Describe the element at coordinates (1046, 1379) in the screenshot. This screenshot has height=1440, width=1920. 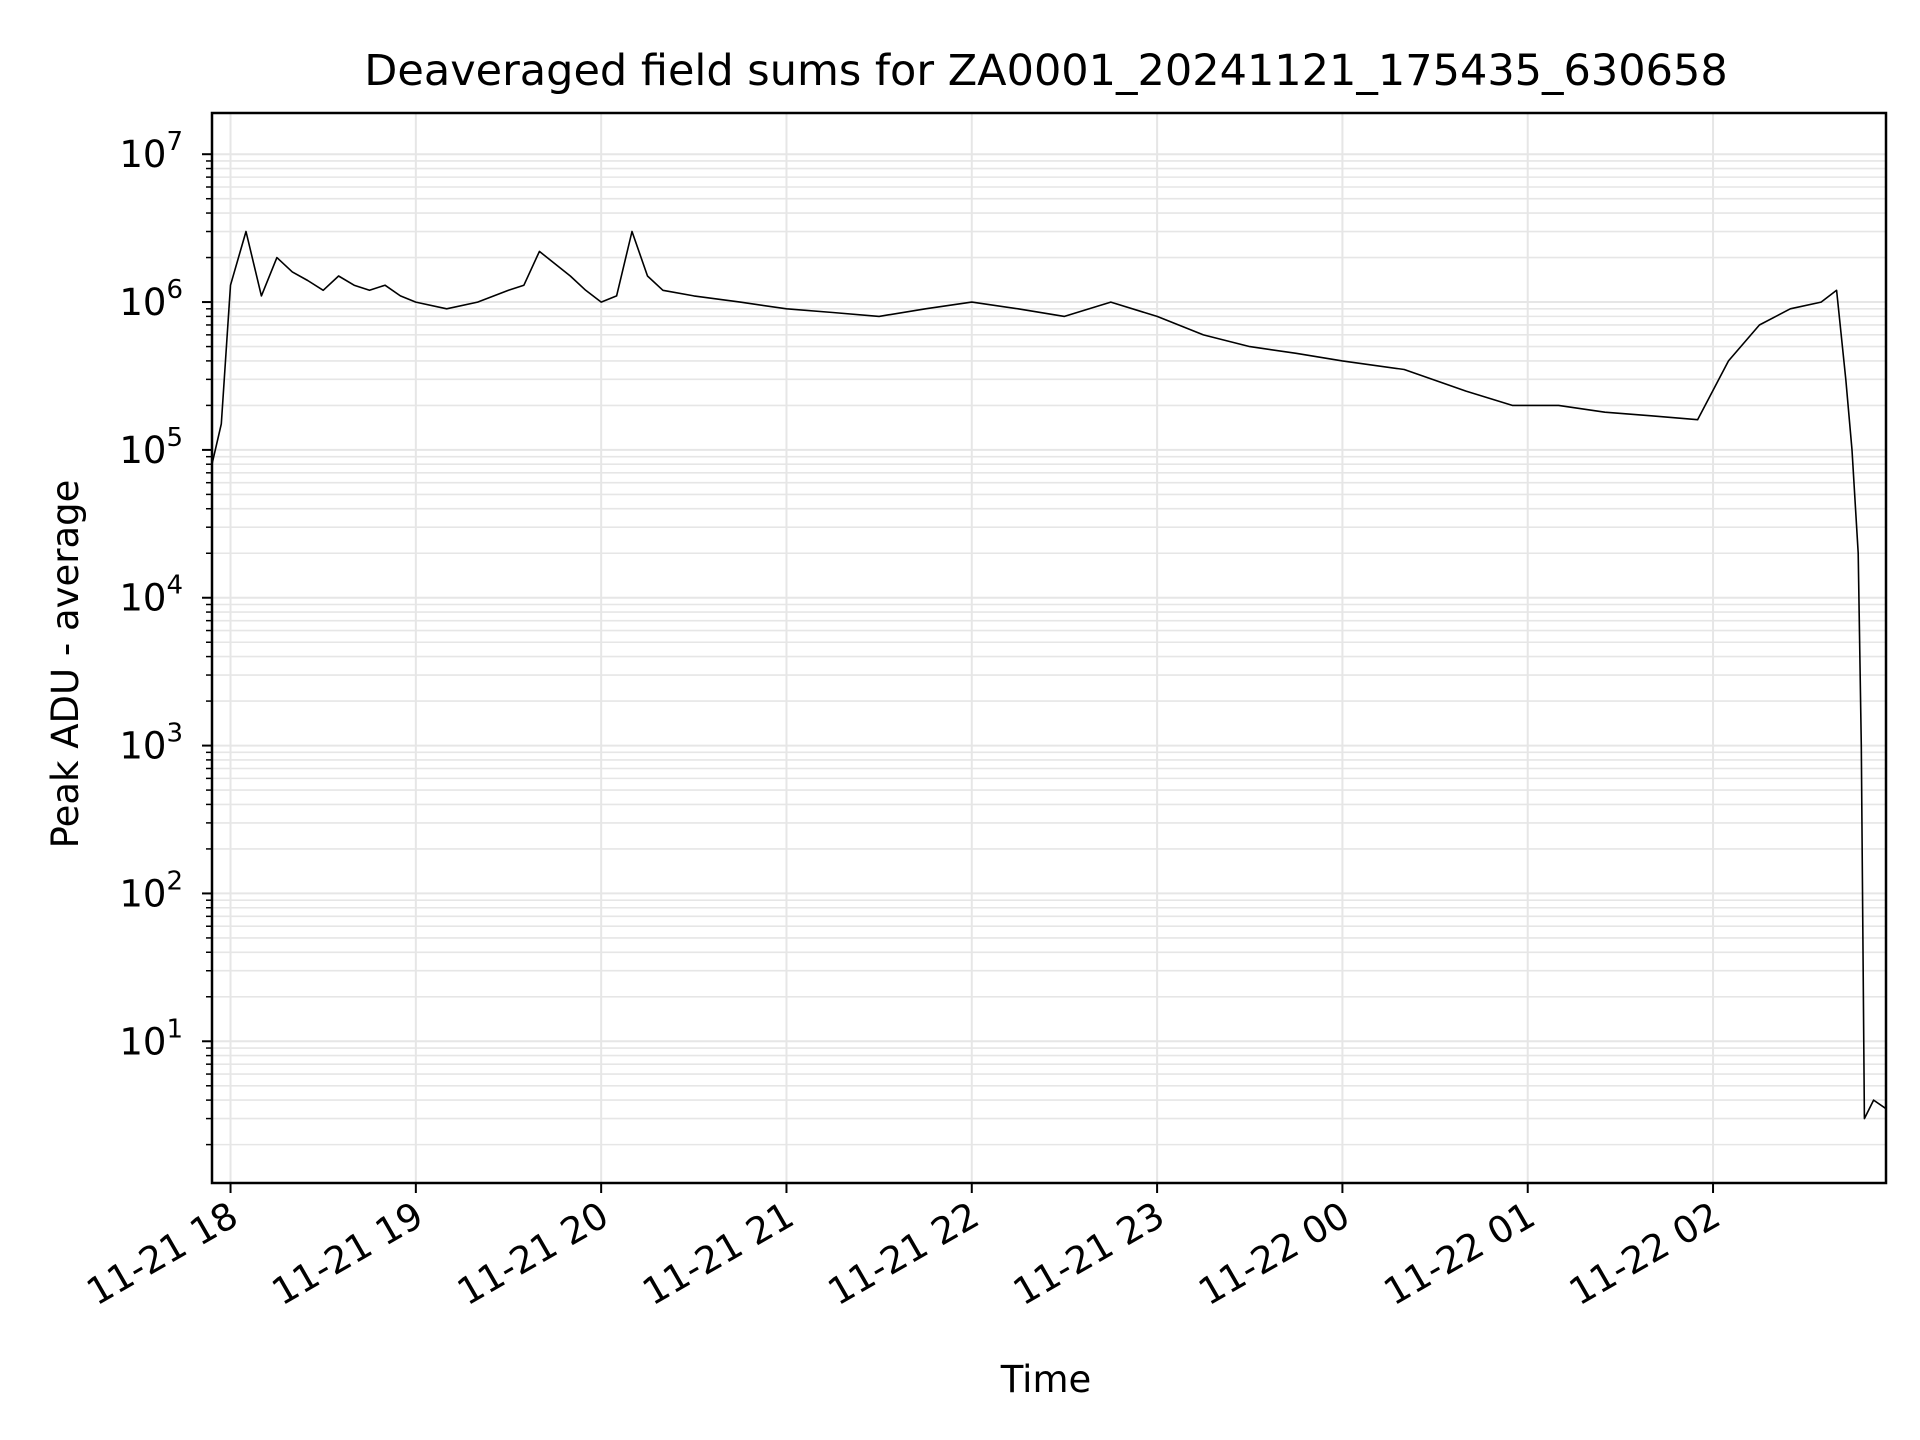
I see `x-axis-label: Time` at that location.